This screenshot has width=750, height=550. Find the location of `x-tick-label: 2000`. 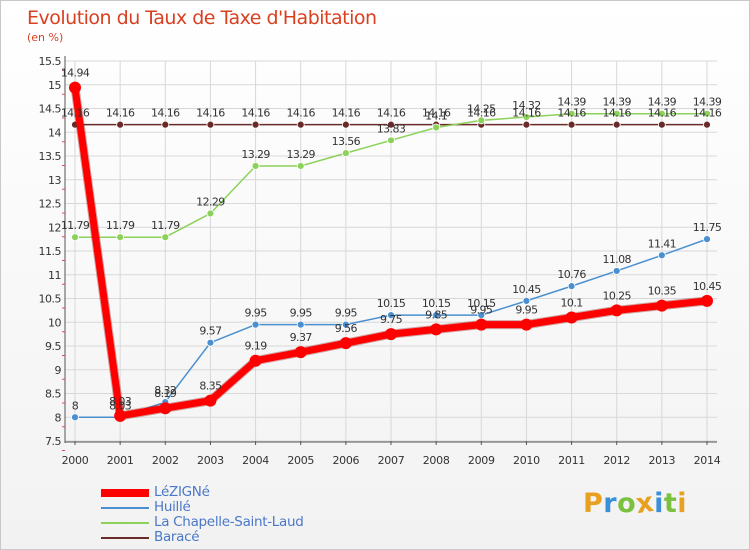

x-tick-label: 2000 is located at coordinates (75, 460).